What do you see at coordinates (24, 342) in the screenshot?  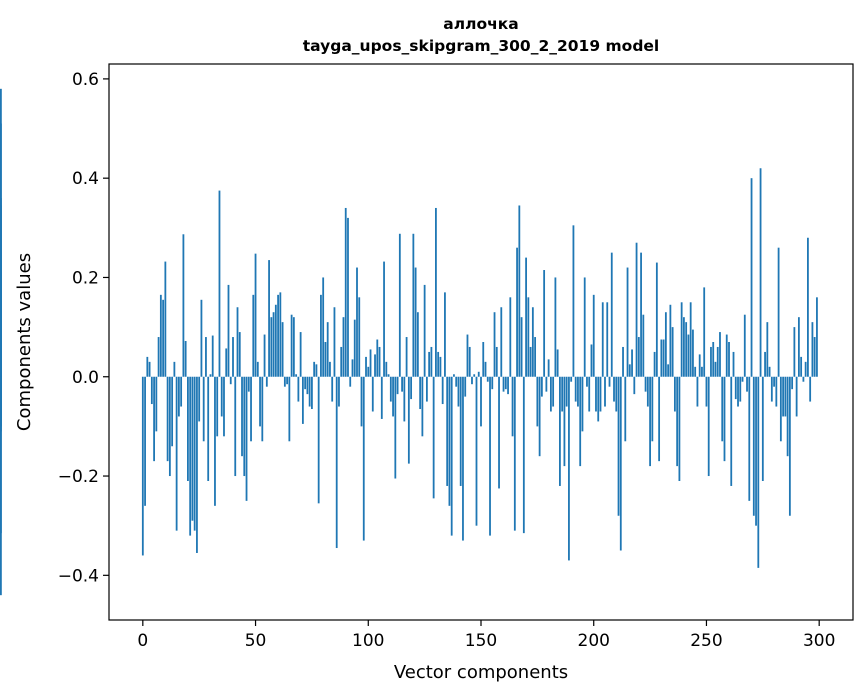 I see `y-axis-label: Components values` at bounding box center [24, 342].